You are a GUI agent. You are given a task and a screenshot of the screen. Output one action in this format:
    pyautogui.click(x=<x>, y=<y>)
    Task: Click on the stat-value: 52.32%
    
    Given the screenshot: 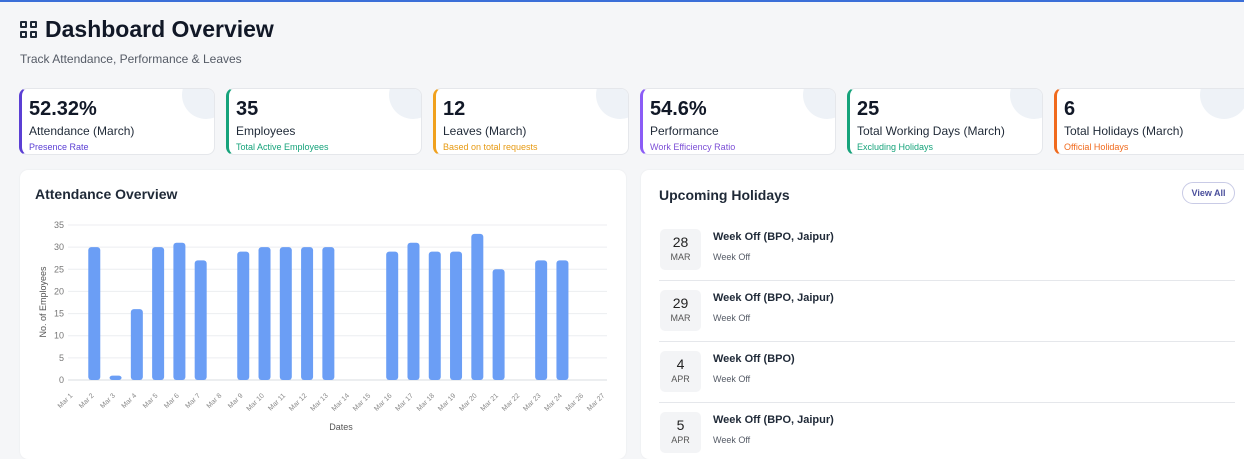 What is the action you would take?
    pyautogui.click(x=63, y=109)
    